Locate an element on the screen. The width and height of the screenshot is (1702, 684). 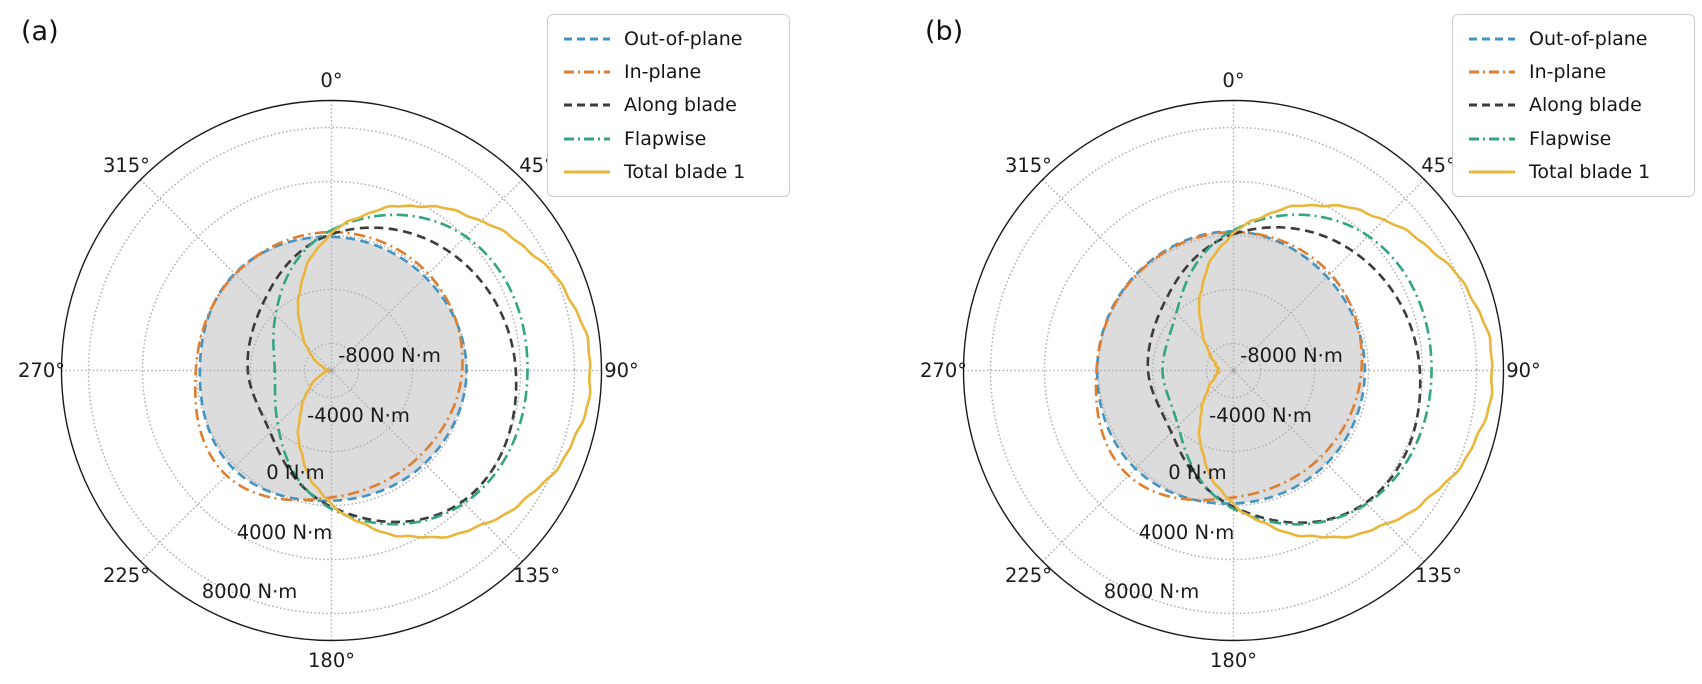
panel-title-b: (b) is located at coordinates (944, 31).